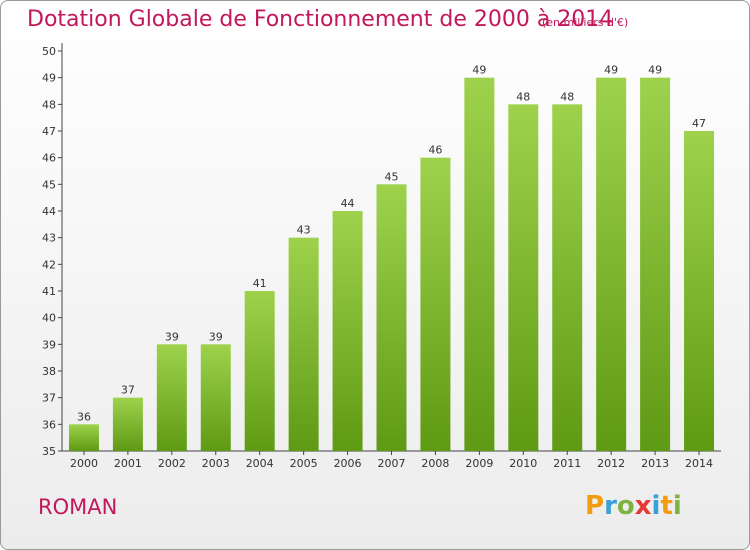 This screenshot has height=550, width=750. What do you see at coordinates (348, 463) in the screenshot?
I see `x-tick-label: 2006` at bounding box center [348, 463].